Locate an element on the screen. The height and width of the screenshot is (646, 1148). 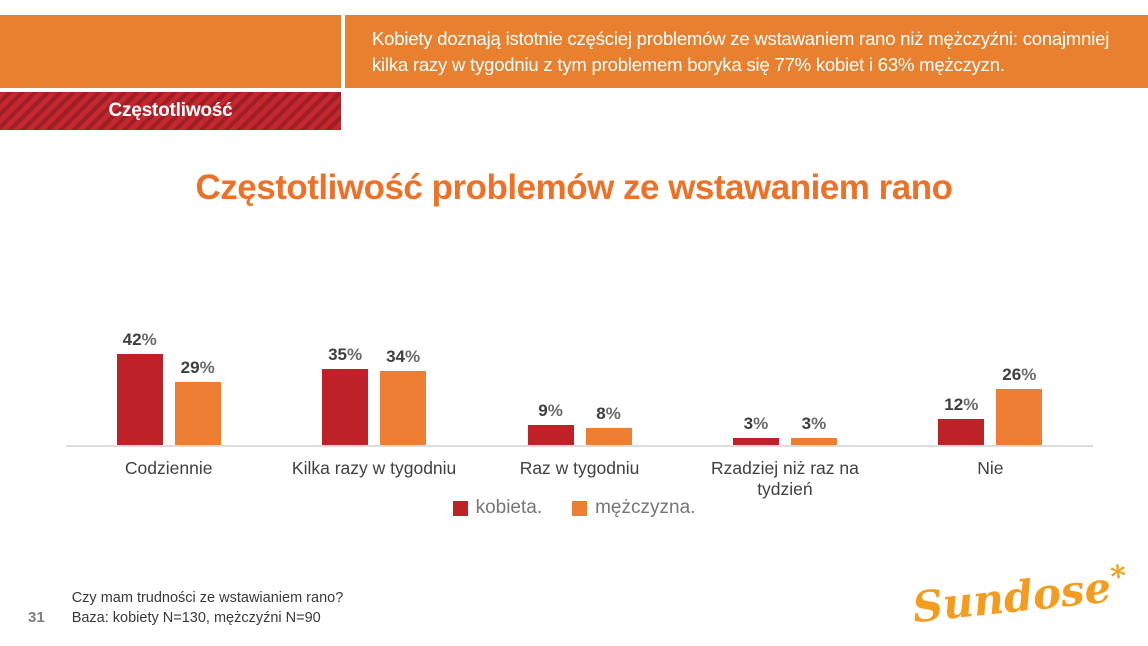
bar-column: 8% is located at coordinates (608, 424).